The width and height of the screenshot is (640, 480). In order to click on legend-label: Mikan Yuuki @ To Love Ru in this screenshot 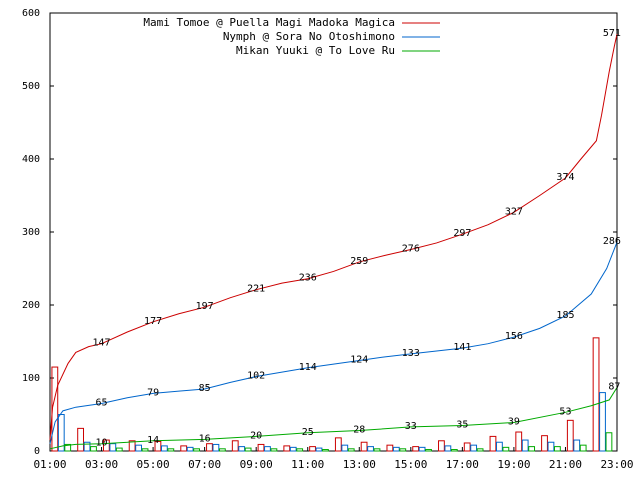, I will do `click(315, 50)`.